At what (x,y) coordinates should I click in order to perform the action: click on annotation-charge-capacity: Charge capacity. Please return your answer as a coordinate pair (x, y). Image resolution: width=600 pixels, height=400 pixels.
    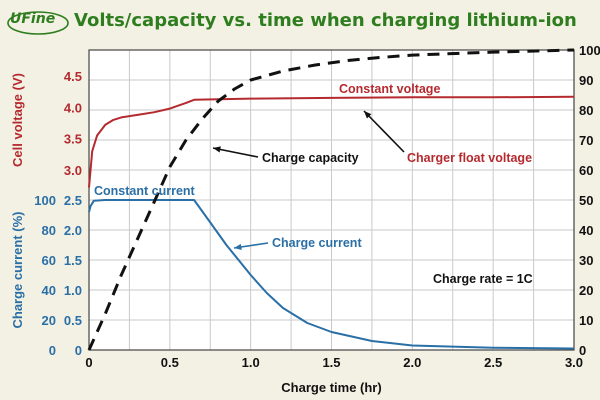
    Looking at the image, I should click on (310, 158).